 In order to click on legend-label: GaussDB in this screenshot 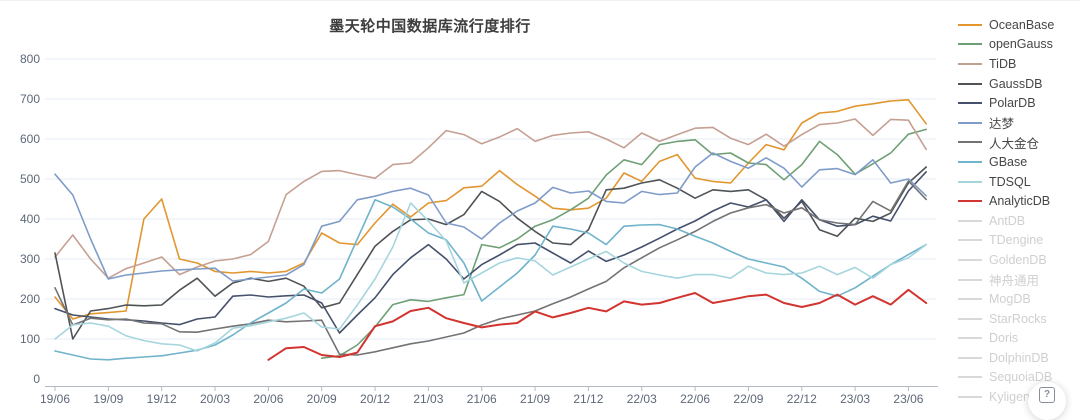, I will do `click(1016, 83)`.